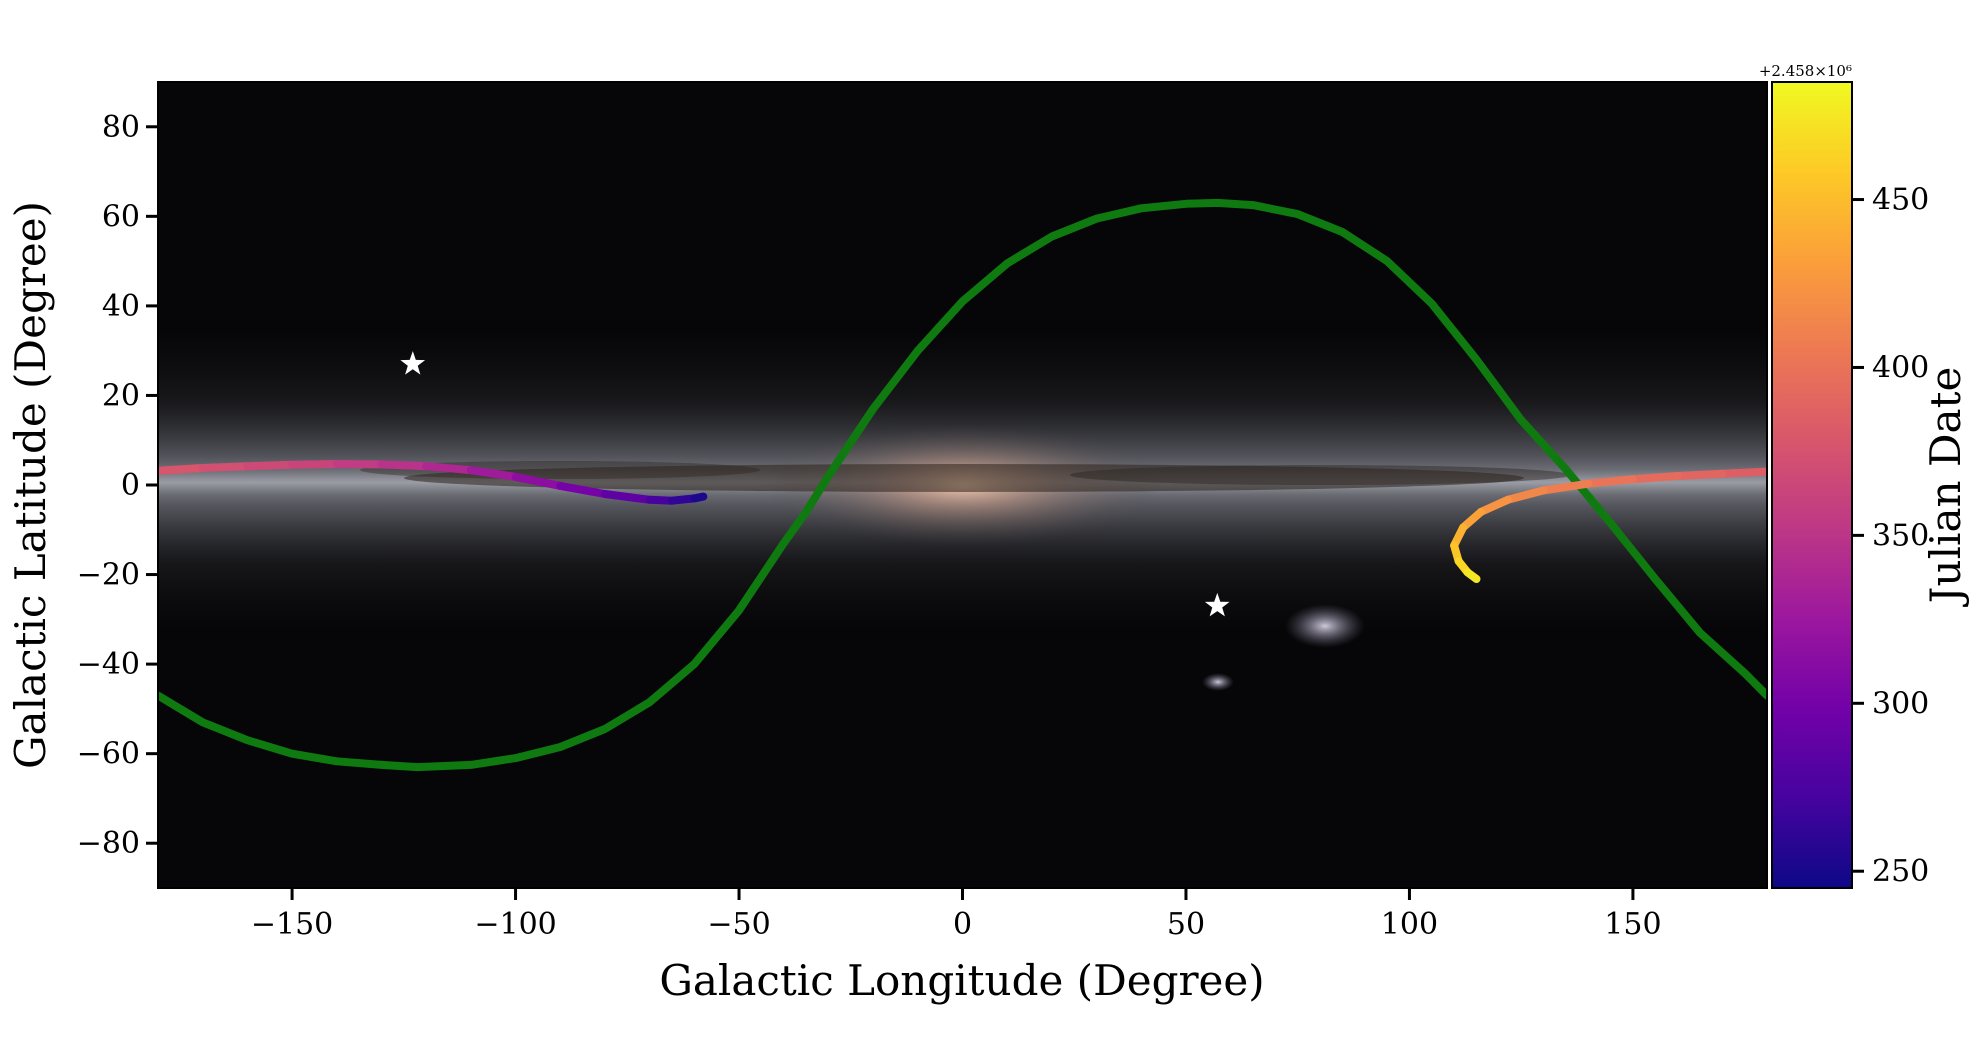 Image resolution: width=1987 pixels, height=1040 pixels. I want to click on colorbar: 250 300 350 400 450 +2.458×10⁶ Julian Date, so click(1864, 475).